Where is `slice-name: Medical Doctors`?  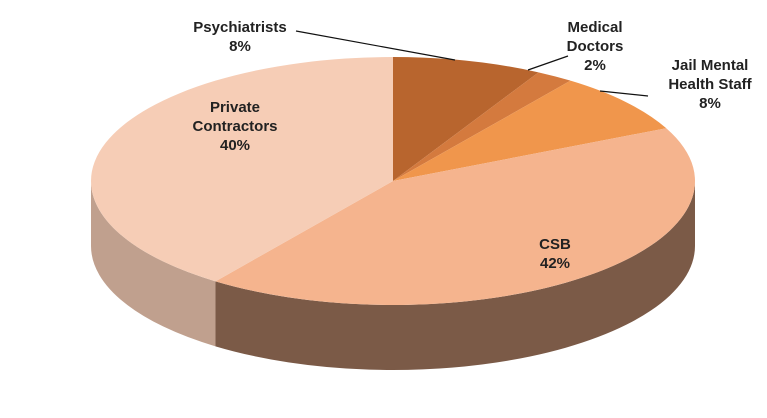
slice-name: Medical Doctors is located at coordinates (595, 37).